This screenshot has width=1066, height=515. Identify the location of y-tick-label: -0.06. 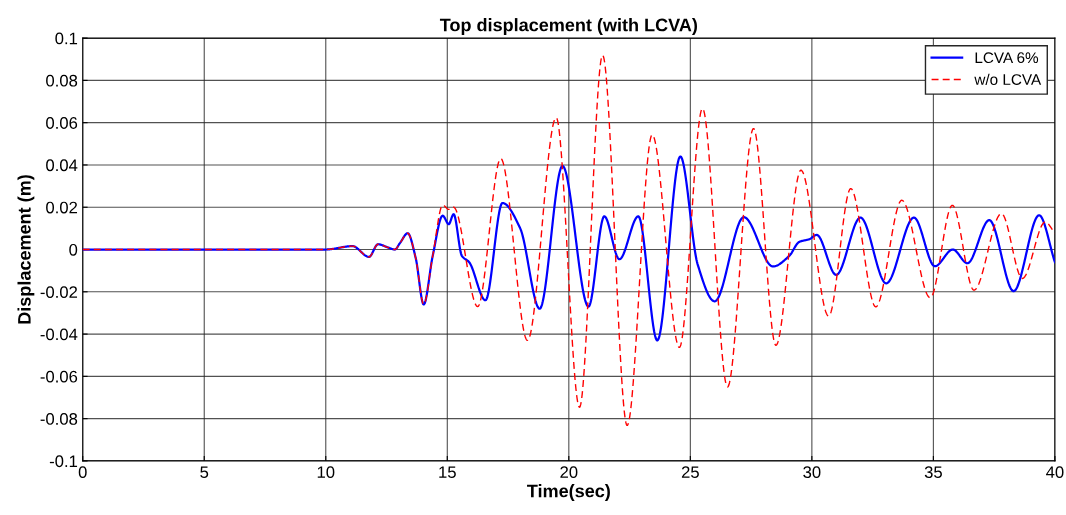
(59, 376).